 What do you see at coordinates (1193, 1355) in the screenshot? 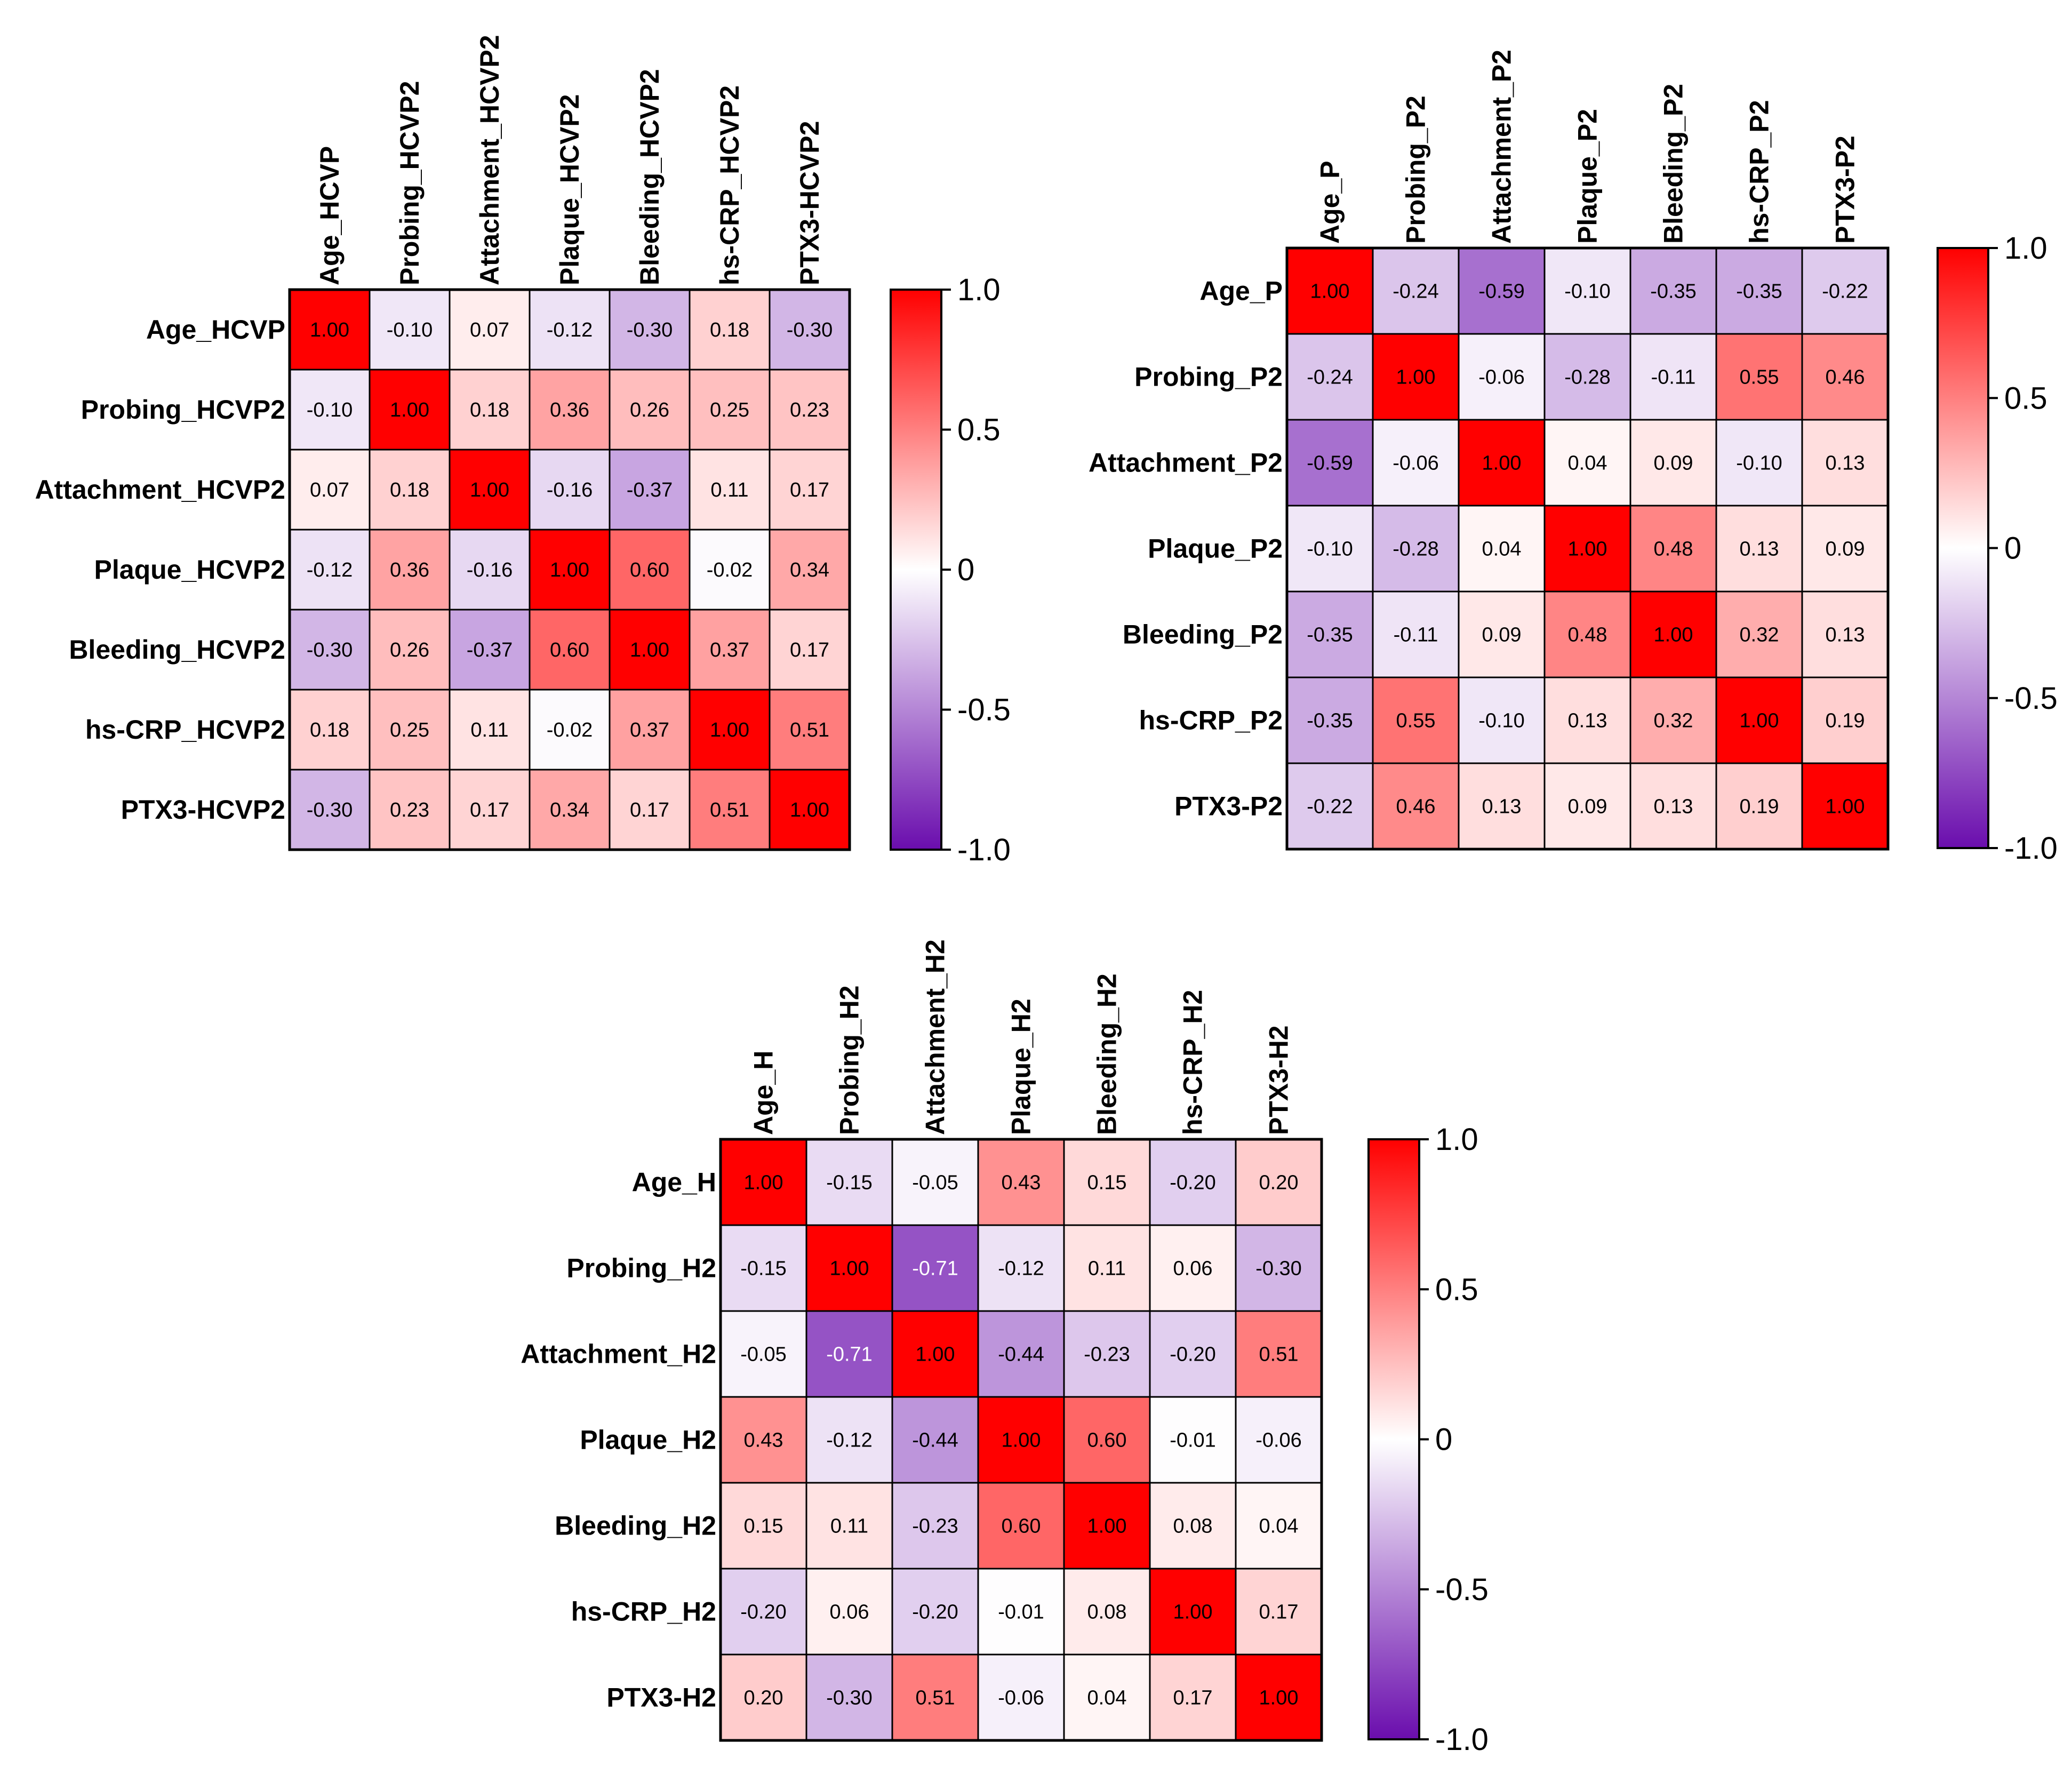
I see `cell-value-label: -0.20` at bounding box center [1193, 1355].